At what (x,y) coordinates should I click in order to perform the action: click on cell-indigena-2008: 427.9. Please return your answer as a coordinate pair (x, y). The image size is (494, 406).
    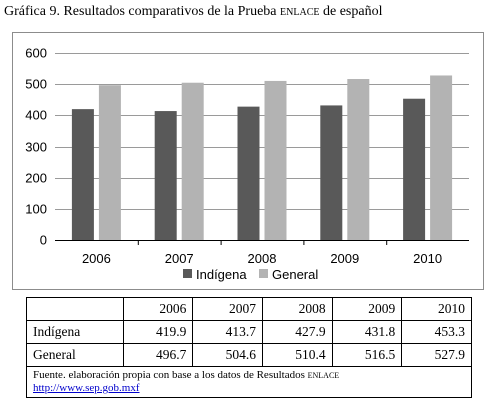
    Looking at the image, I should click on (297, 332).